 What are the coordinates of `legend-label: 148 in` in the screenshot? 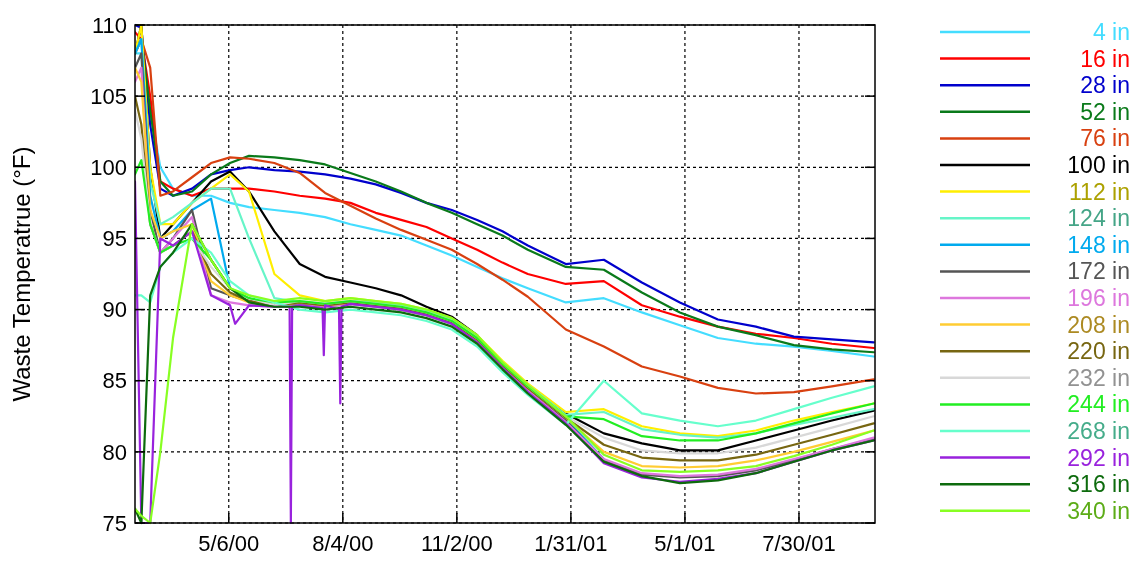 It's located at (1098, 244).